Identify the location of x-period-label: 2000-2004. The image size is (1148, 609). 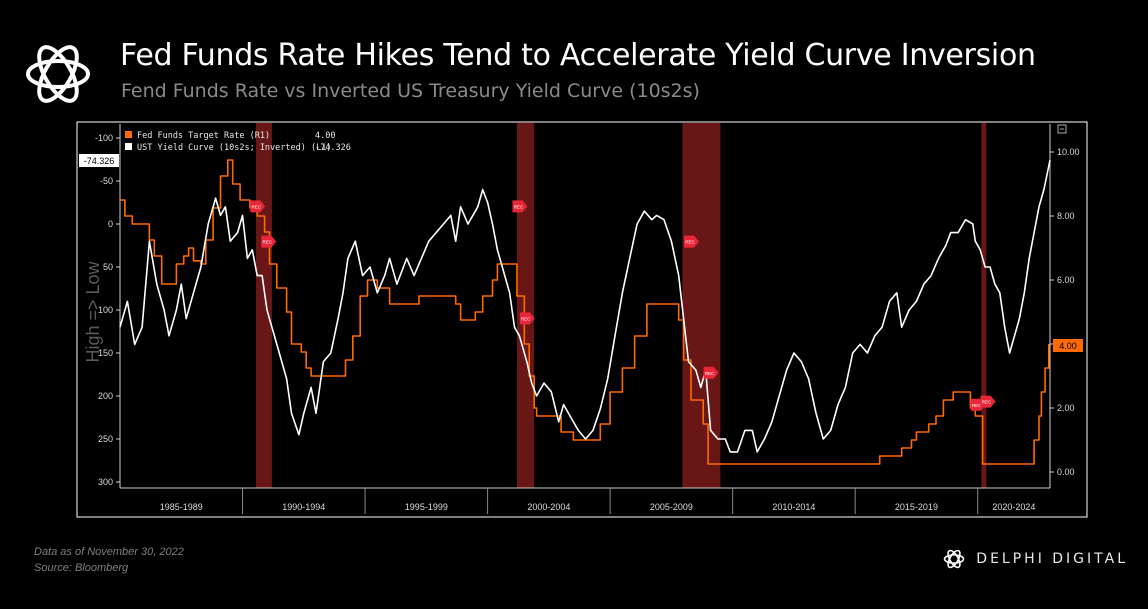
(548, 507).